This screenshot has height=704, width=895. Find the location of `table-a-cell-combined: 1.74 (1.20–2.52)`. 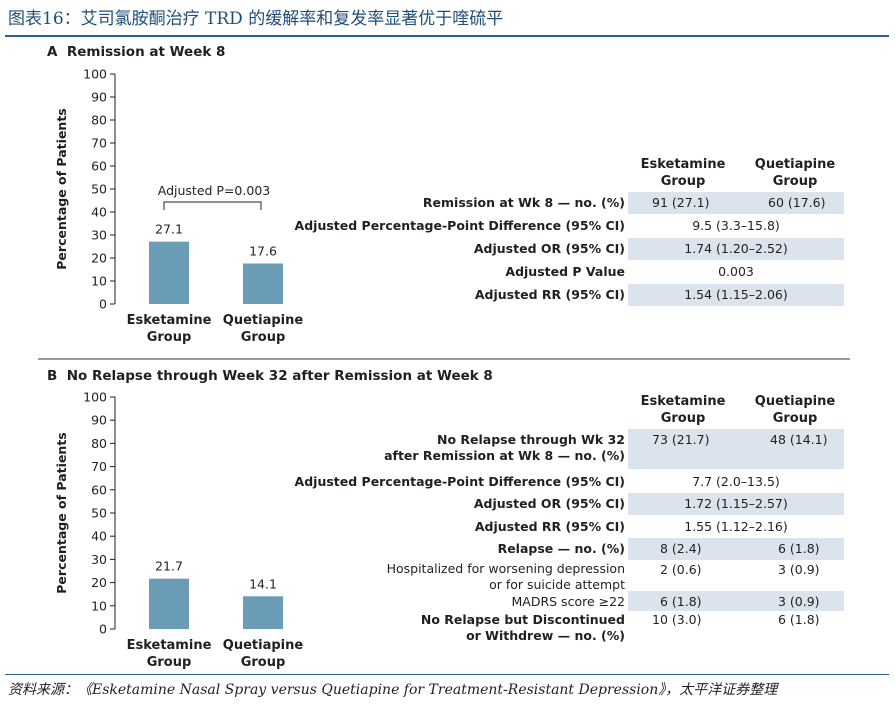

table-a-cell-combined: 1.74 (1.20–2.52) is located at coordinates (736, 248).